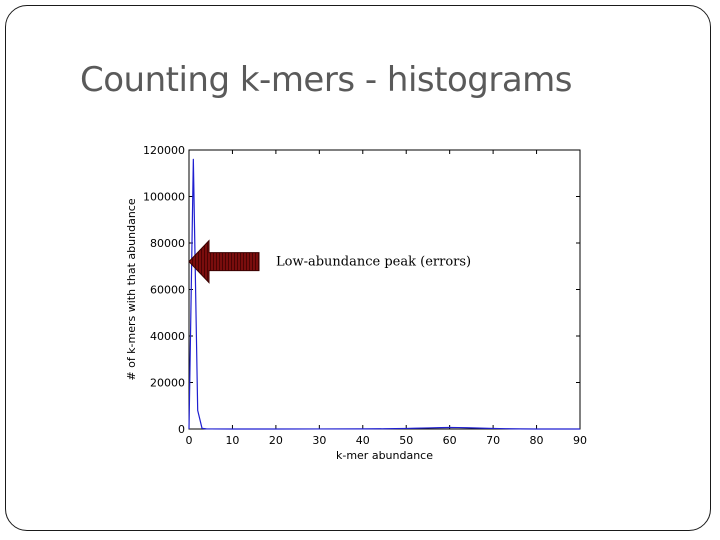 The width and height of the screenshot is (720, 540). What do you see at coordinates (189, 440) in the screenshot?
I see `x-tick-label: 0` at bounding box center [189, 440].